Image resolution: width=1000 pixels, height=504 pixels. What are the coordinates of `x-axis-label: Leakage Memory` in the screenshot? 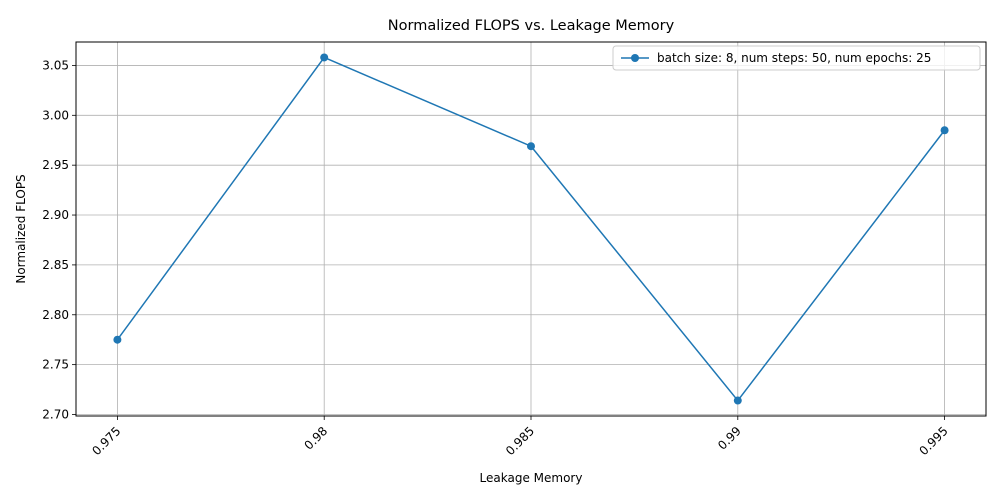 It's located at (531, 478).